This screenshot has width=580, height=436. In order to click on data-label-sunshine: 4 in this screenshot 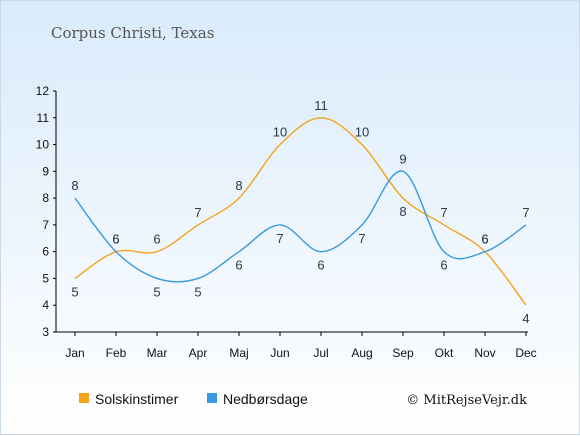, I will do `click(525, 318)`.